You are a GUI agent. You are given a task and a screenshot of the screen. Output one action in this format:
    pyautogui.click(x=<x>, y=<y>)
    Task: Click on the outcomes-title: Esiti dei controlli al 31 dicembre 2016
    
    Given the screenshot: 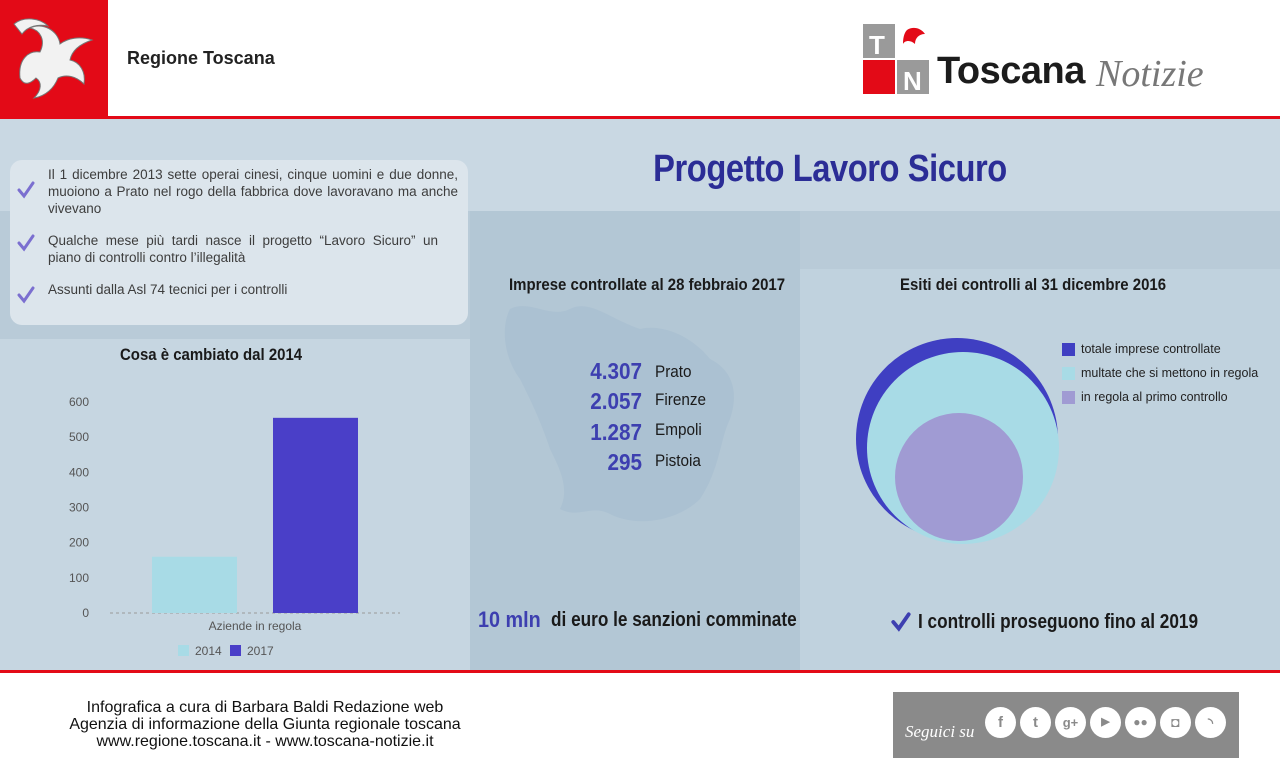 What is the action you would take?
    pyautogui.click(x=1033, y=284)
    